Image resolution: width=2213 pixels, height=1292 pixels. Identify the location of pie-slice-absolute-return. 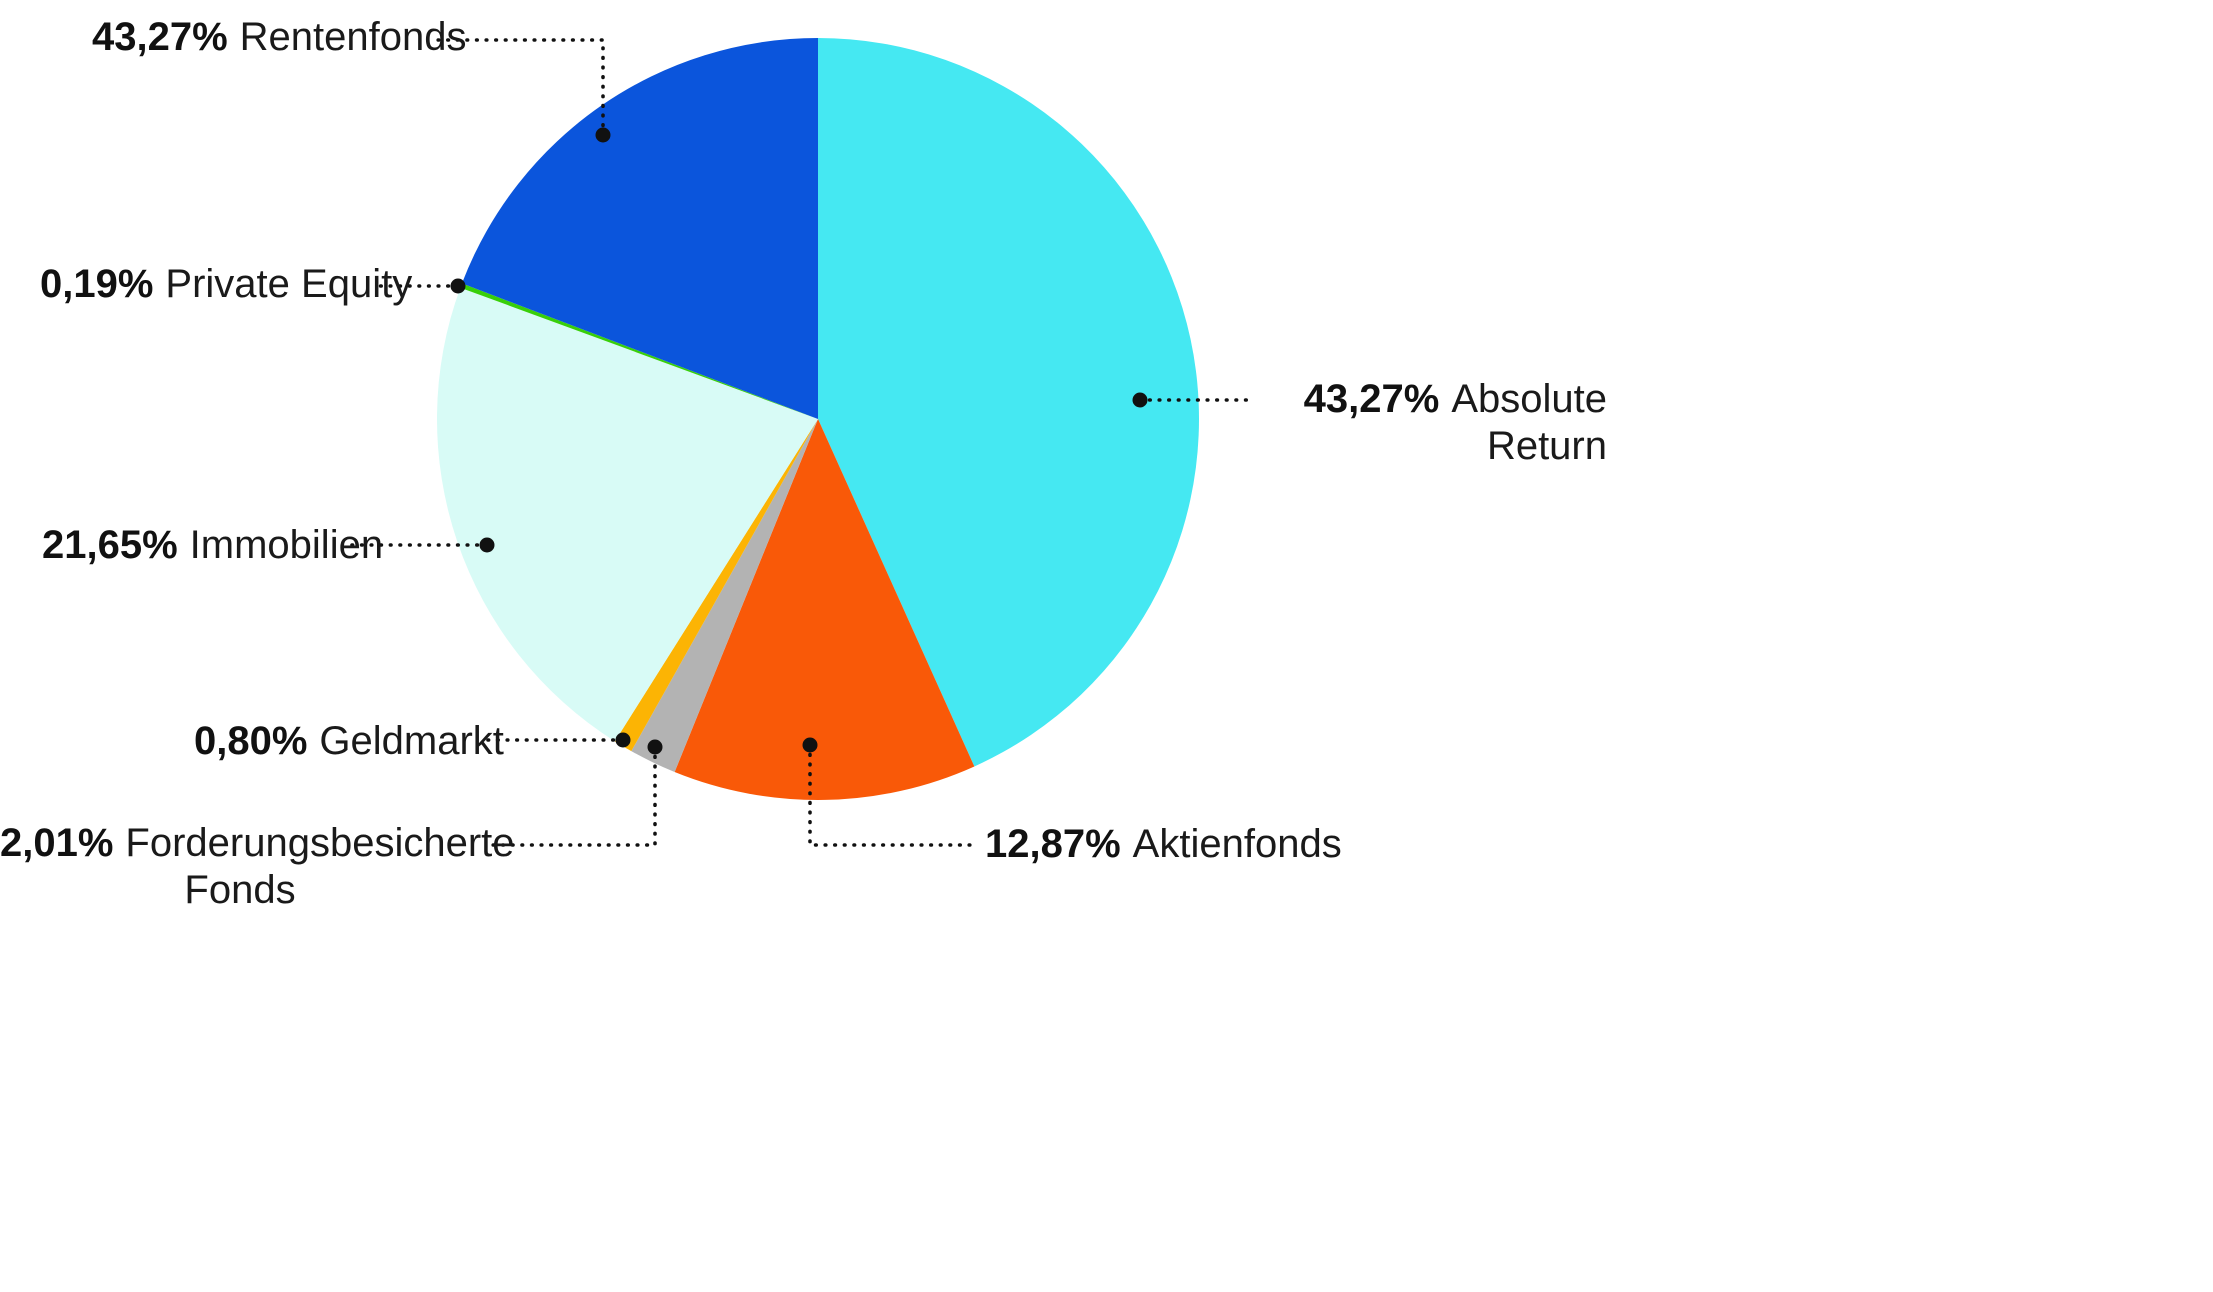
(1008, 402).